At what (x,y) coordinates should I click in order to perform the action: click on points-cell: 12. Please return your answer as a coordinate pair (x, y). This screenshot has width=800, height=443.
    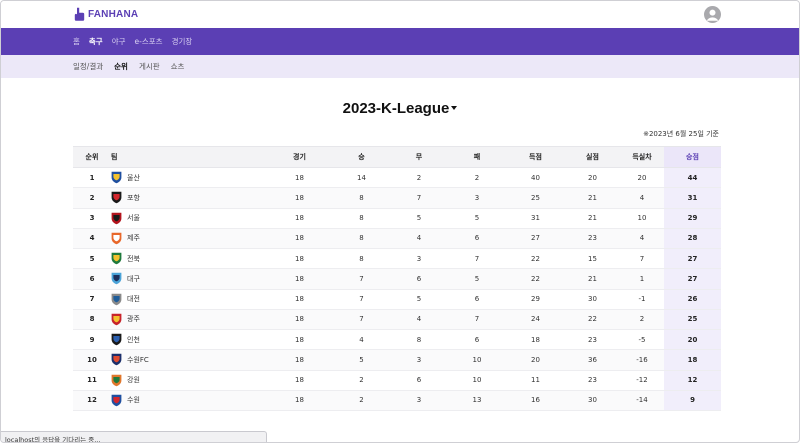
    Looking at the image, I should click on (692, 380).